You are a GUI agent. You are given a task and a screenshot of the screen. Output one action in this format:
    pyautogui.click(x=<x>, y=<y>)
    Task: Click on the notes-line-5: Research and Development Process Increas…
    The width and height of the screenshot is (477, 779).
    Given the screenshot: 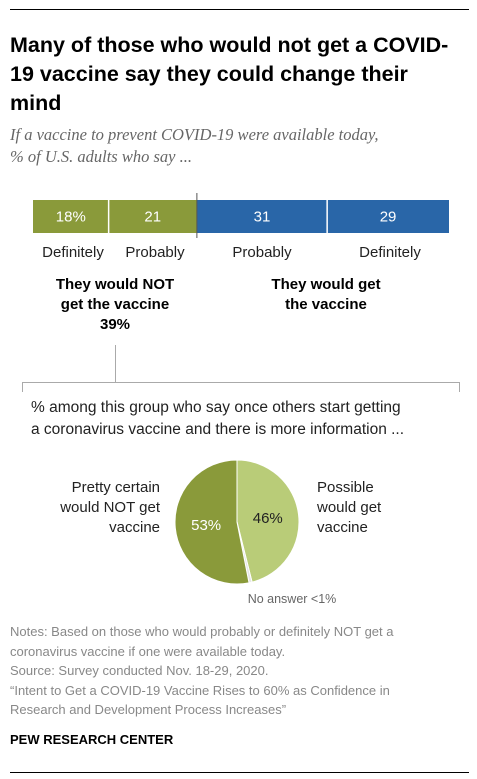 What is the action you would take?
    pyautogui.click(x=148, y=709)
    